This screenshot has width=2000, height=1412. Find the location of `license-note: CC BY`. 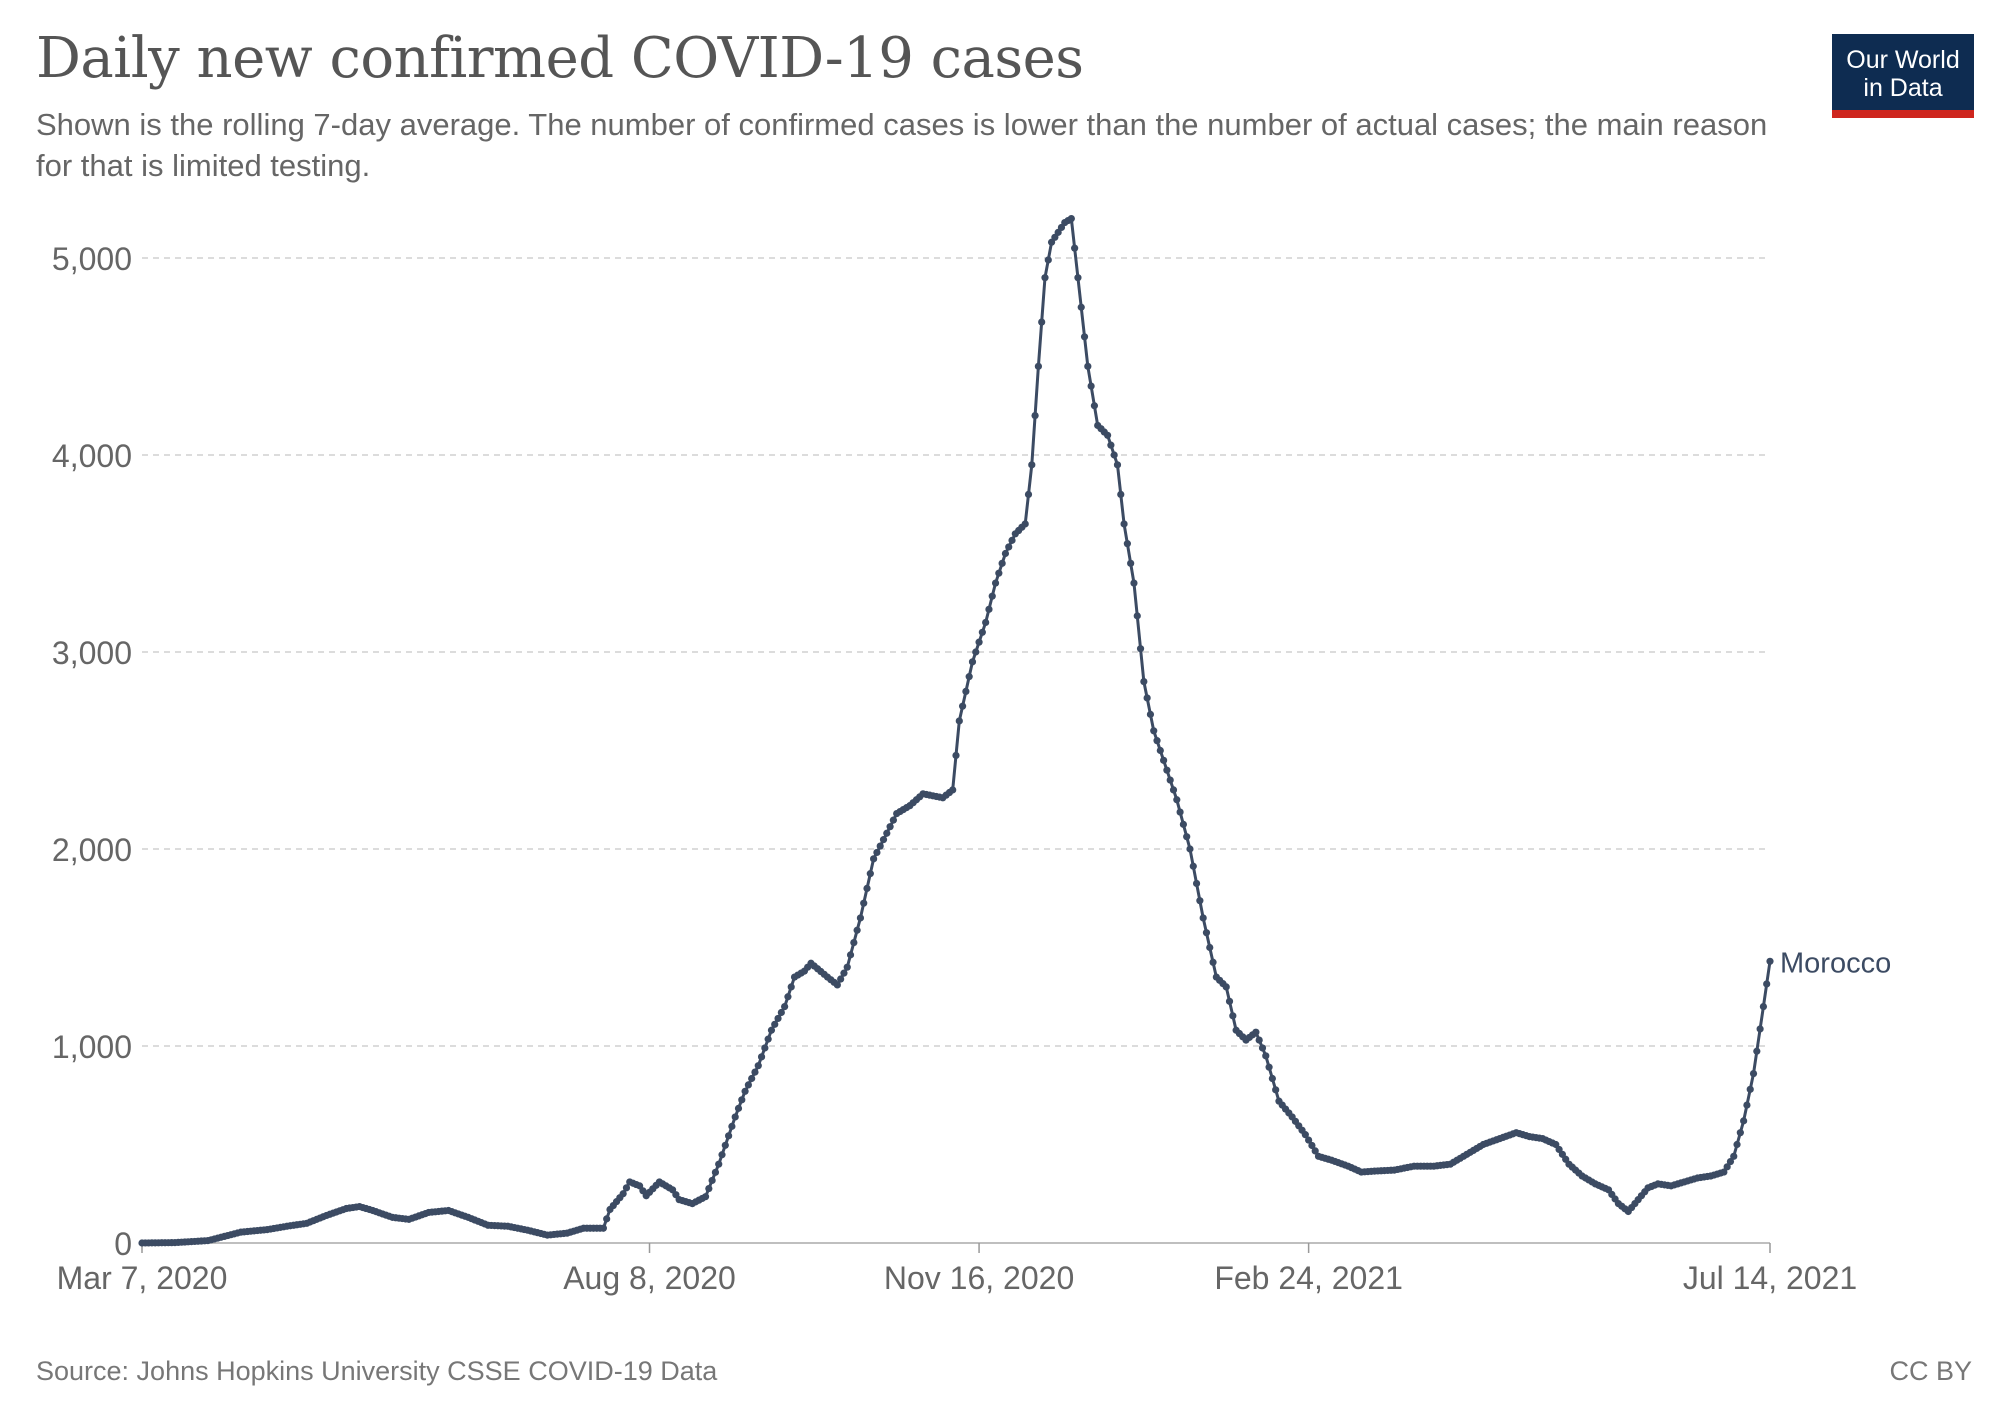

license-note: CC BY is located at coordinates (1930, 1371).